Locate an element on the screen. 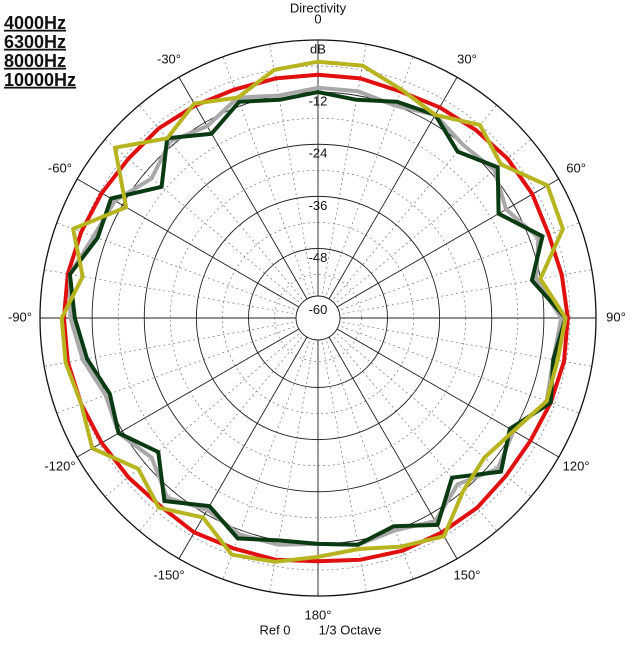 This screenshot has width=640, height=645. legend-entry: 4000Hz is located at coordinates (35, 23).